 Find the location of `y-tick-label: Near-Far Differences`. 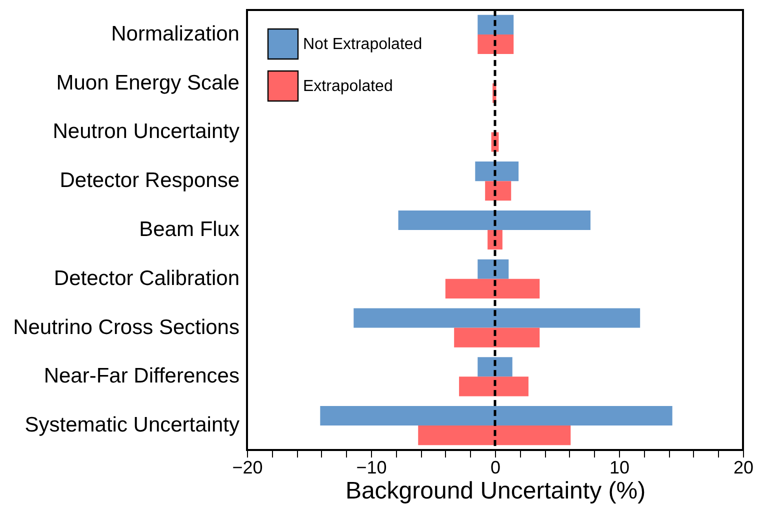

y-tick-label: Near-Far Differences is located at coordinates (142, 376).